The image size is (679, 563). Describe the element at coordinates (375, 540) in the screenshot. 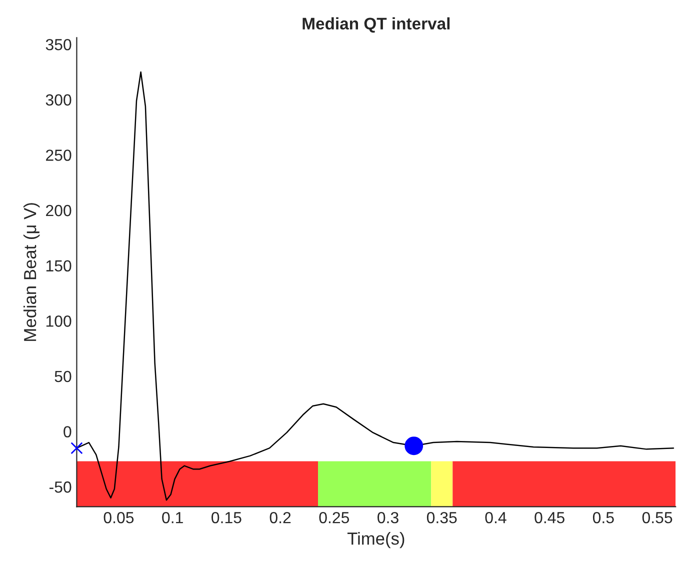

I see `x-axis-title: Time(s)` at that location.